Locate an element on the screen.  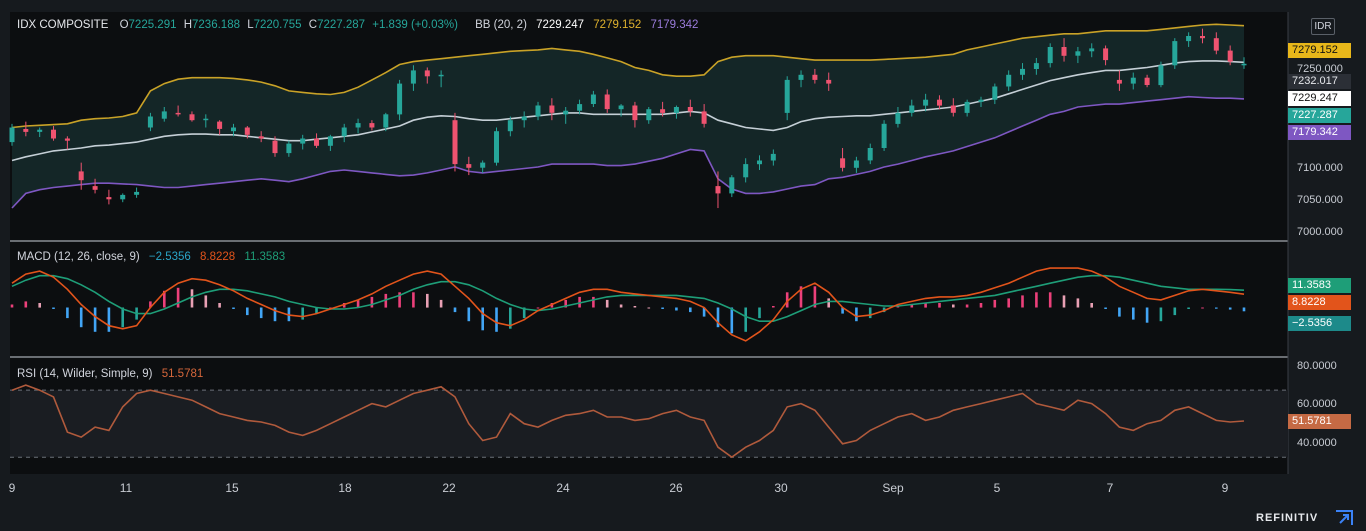
bb-mid-value: 7229.247 is located at coordinates (560, 25).